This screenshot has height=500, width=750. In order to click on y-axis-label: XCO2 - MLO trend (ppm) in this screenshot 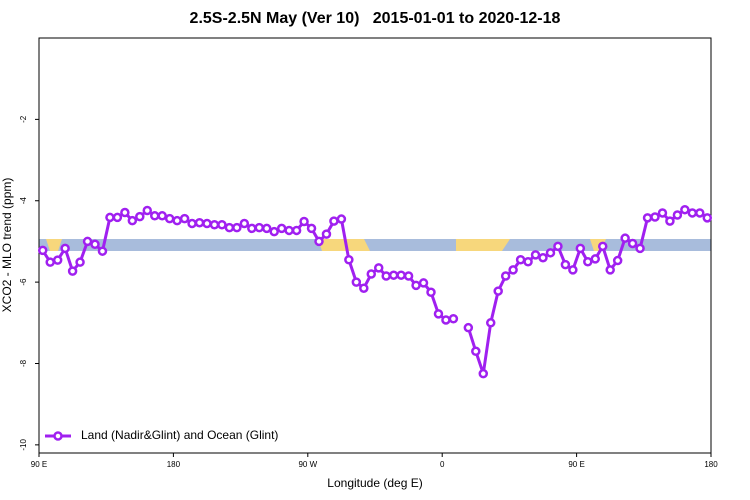, I will do `click(7, 245)`.